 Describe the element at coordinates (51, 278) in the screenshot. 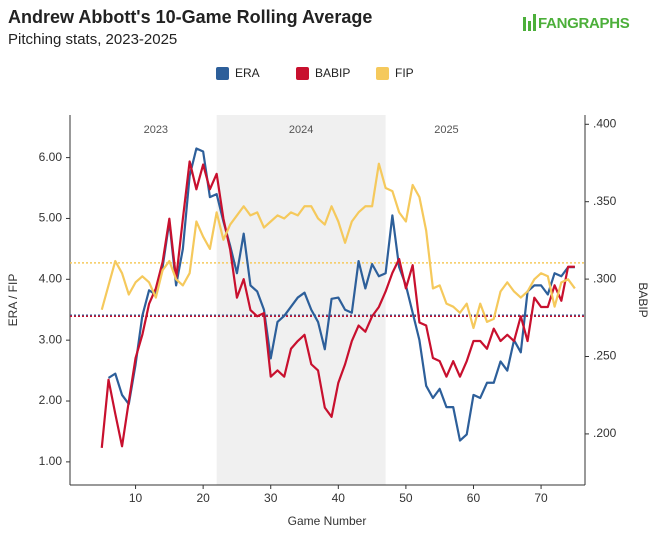

I see `y-tick-label: 4.00` at that location.